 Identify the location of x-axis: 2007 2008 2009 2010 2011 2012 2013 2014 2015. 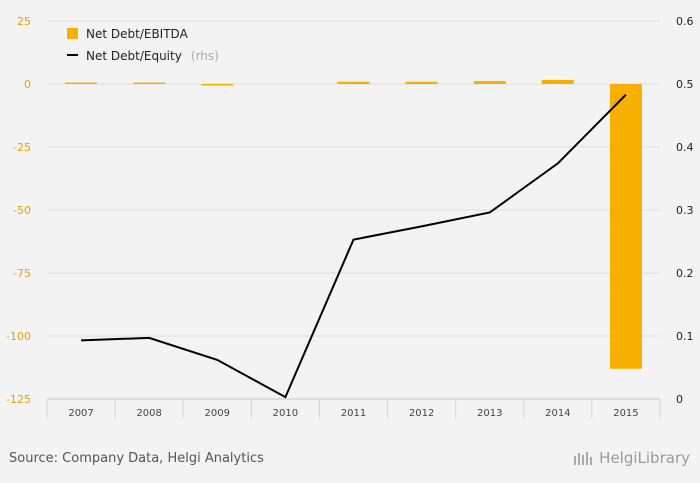
(353, 408).